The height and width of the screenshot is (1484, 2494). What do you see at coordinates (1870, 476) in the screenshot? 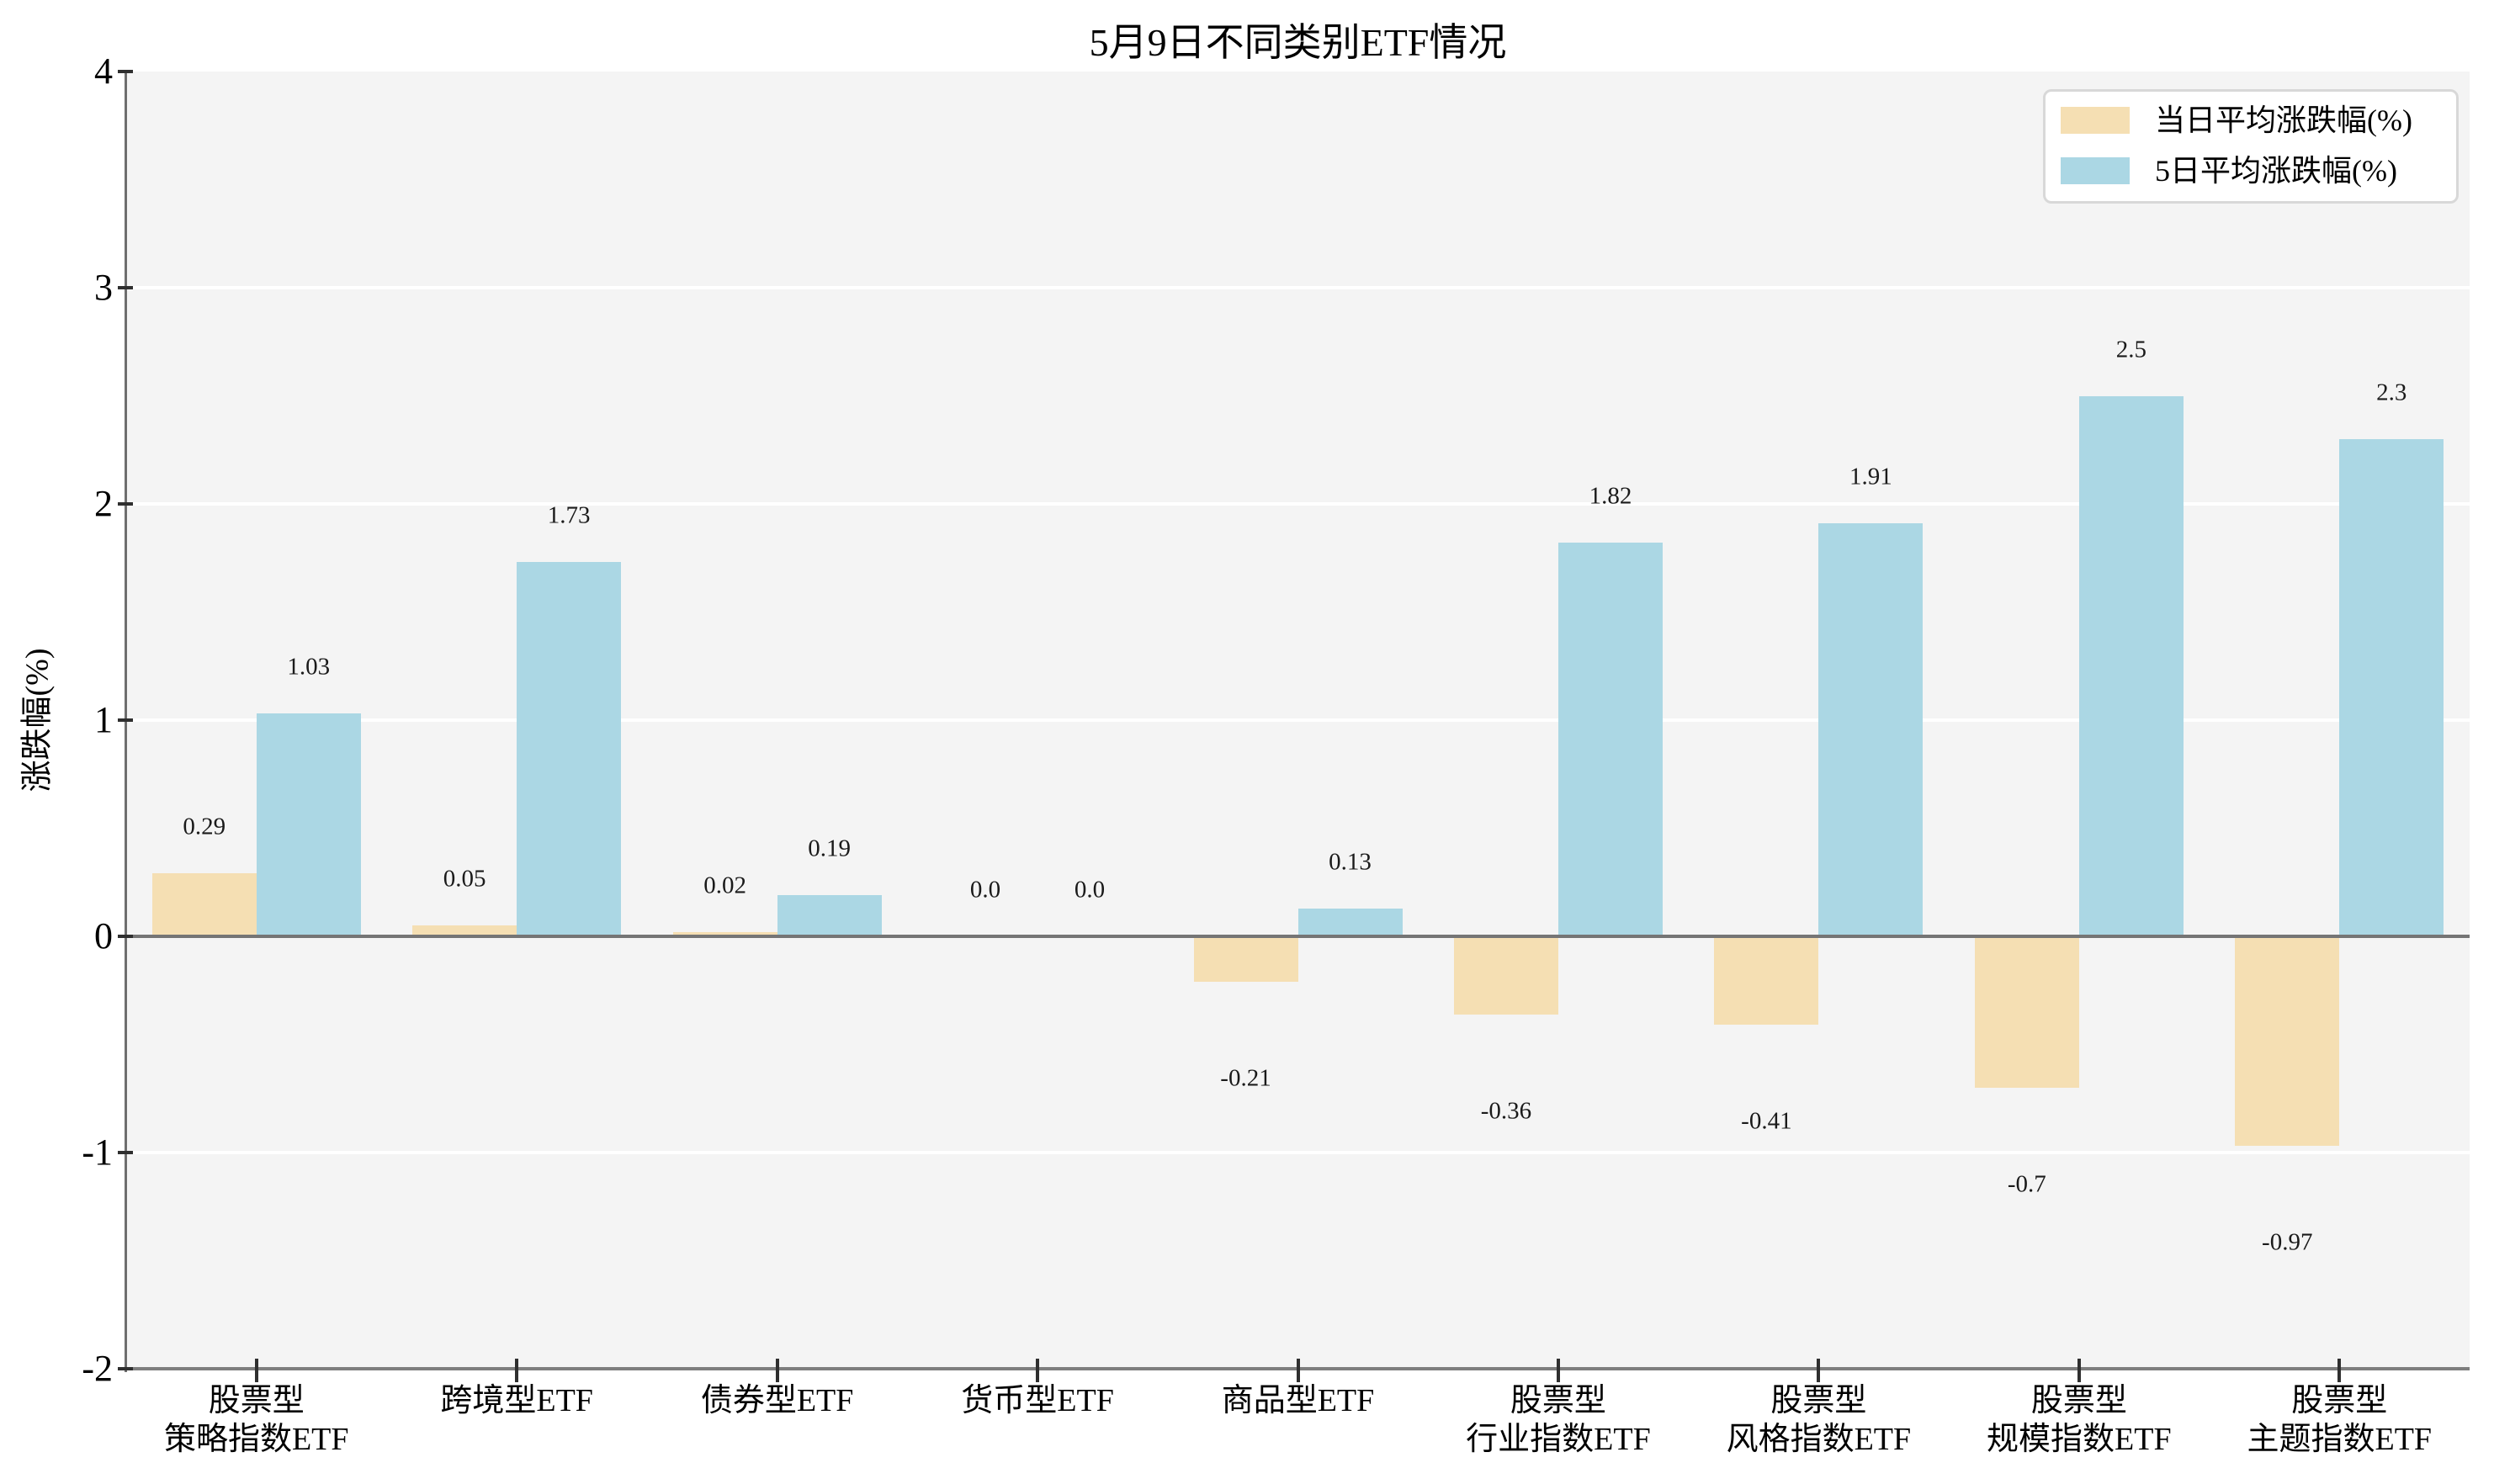
I see `bar-value-label-series-1-cat-6: 1.91` at bounding box center [1870, 476].